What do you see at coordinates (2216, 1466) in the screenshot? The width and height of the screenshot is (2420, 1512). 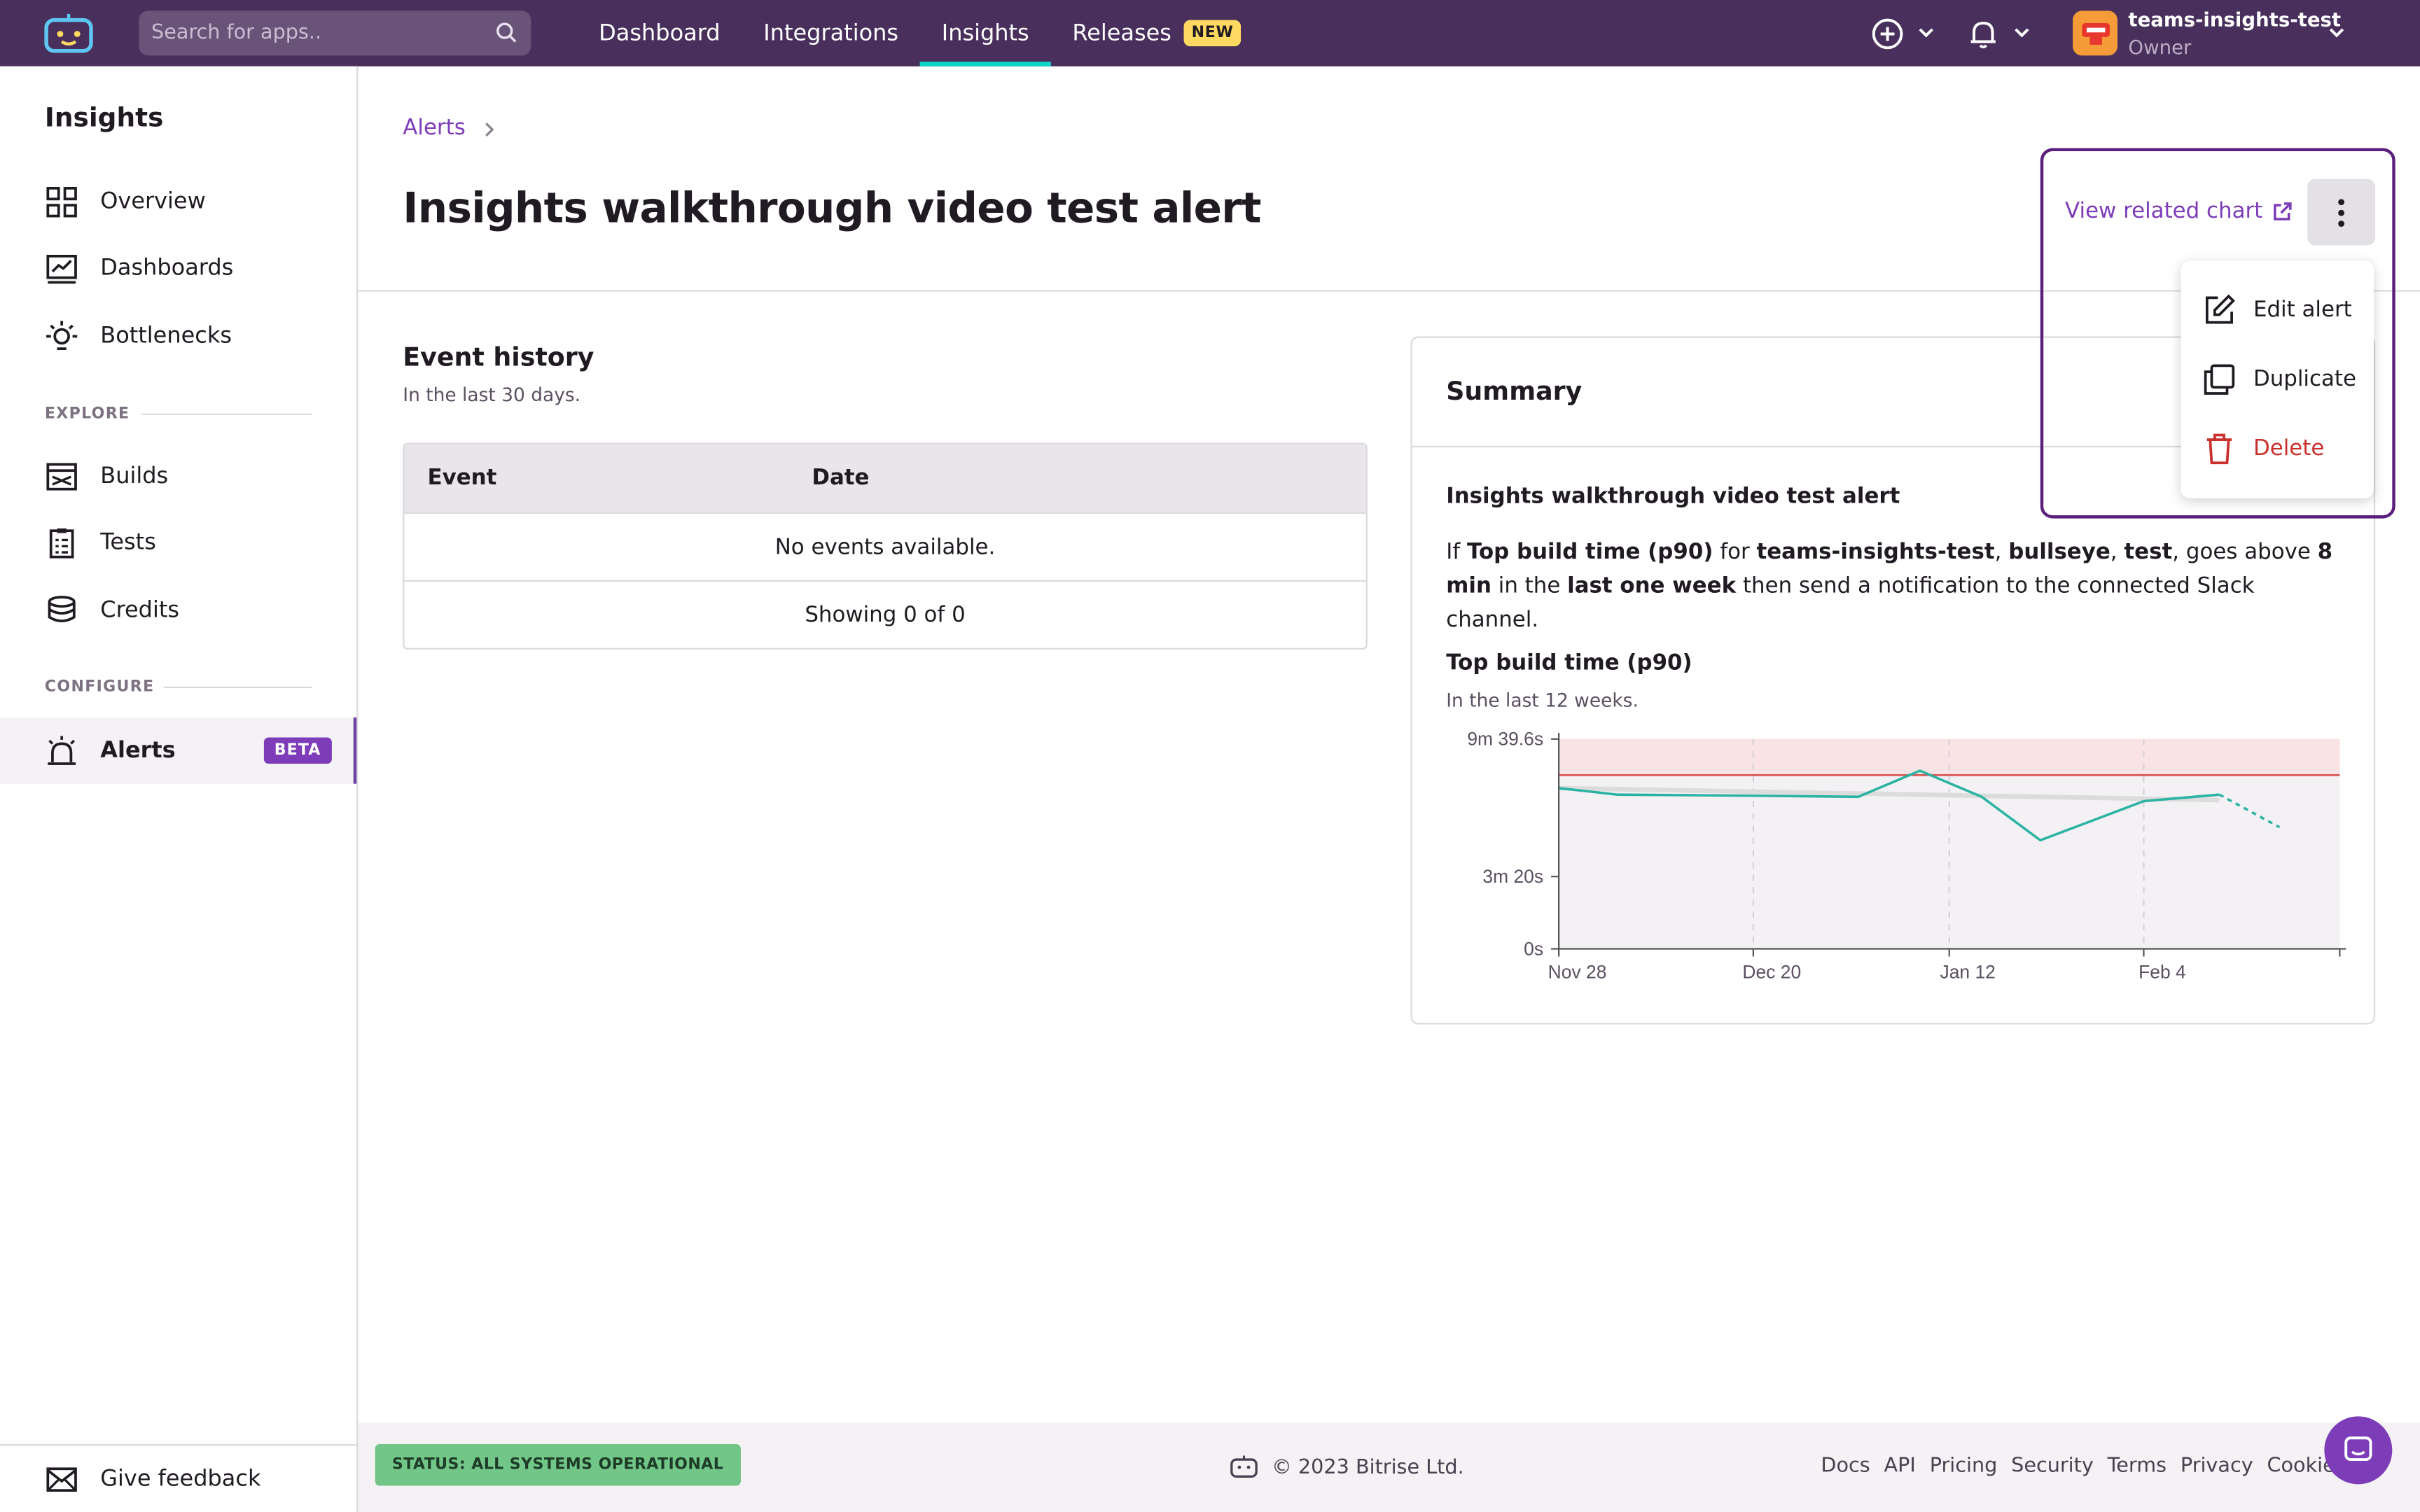 I see `footer-link-privacy: Privacy` at bounding box center [2216, 1466].